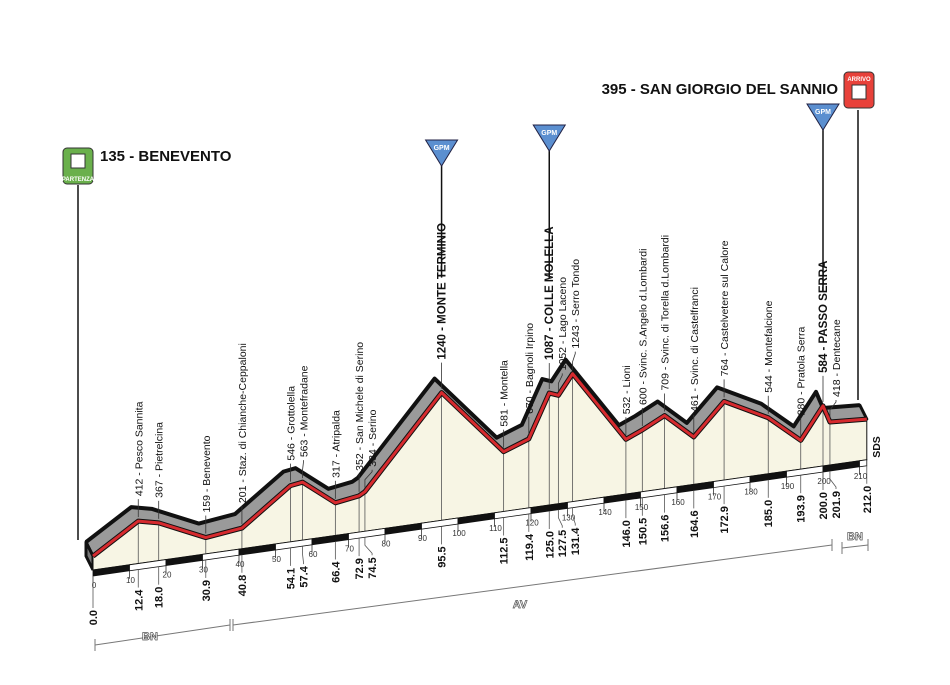 The image size is (950, 685). I want to click on km-label: 40.8, so click(243, 585).